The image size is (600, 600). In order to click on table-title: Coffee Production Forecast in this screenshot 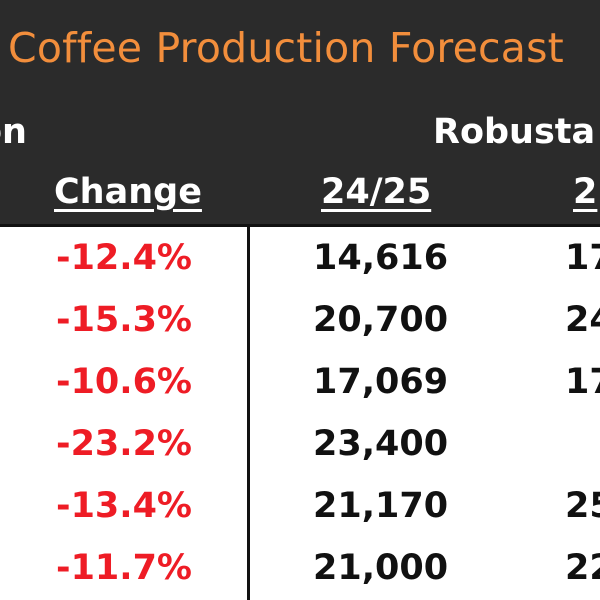, I will do `click(286, 48)`.